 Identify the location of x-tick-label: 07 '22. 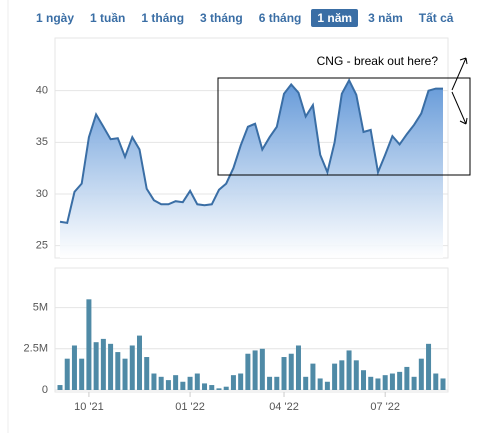
(385, 407).